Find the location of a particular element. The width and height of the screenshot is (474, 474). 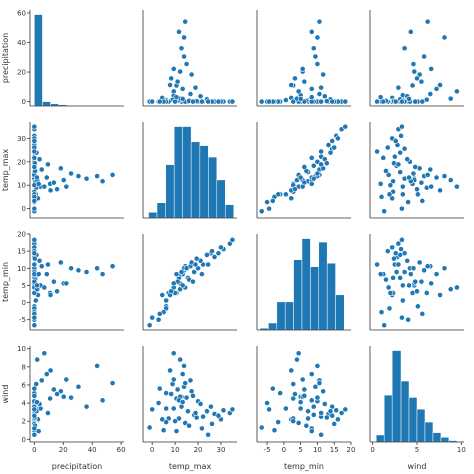

y-tick-label: 60 is located at coordinates (21, 13).